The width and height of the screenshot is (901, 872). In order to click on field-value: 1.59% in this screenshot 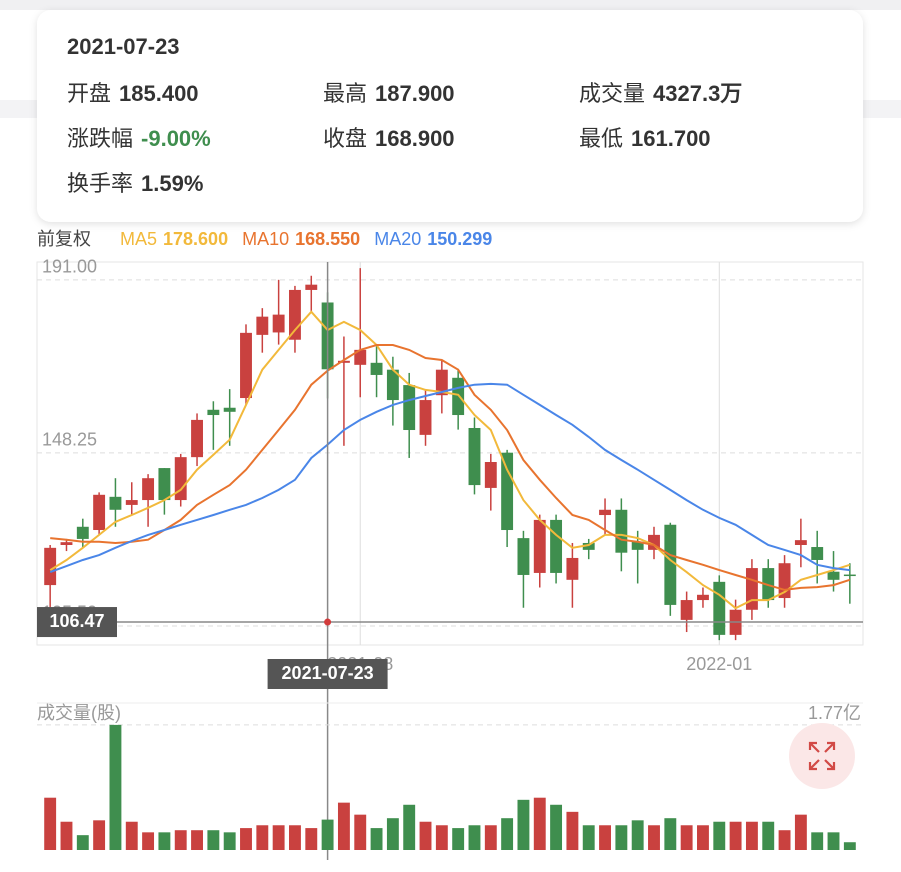, I will do `click(172, 183)`.